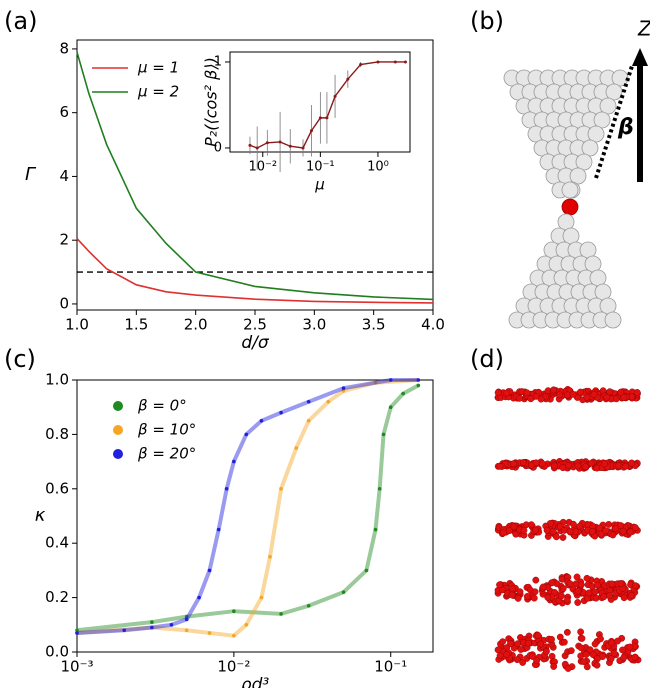 The image size is (650, 688). What do you see at coordinates (319, 185) in the screenshot?
I see `x-axis-label: μ` at bounding box center [319, 185].